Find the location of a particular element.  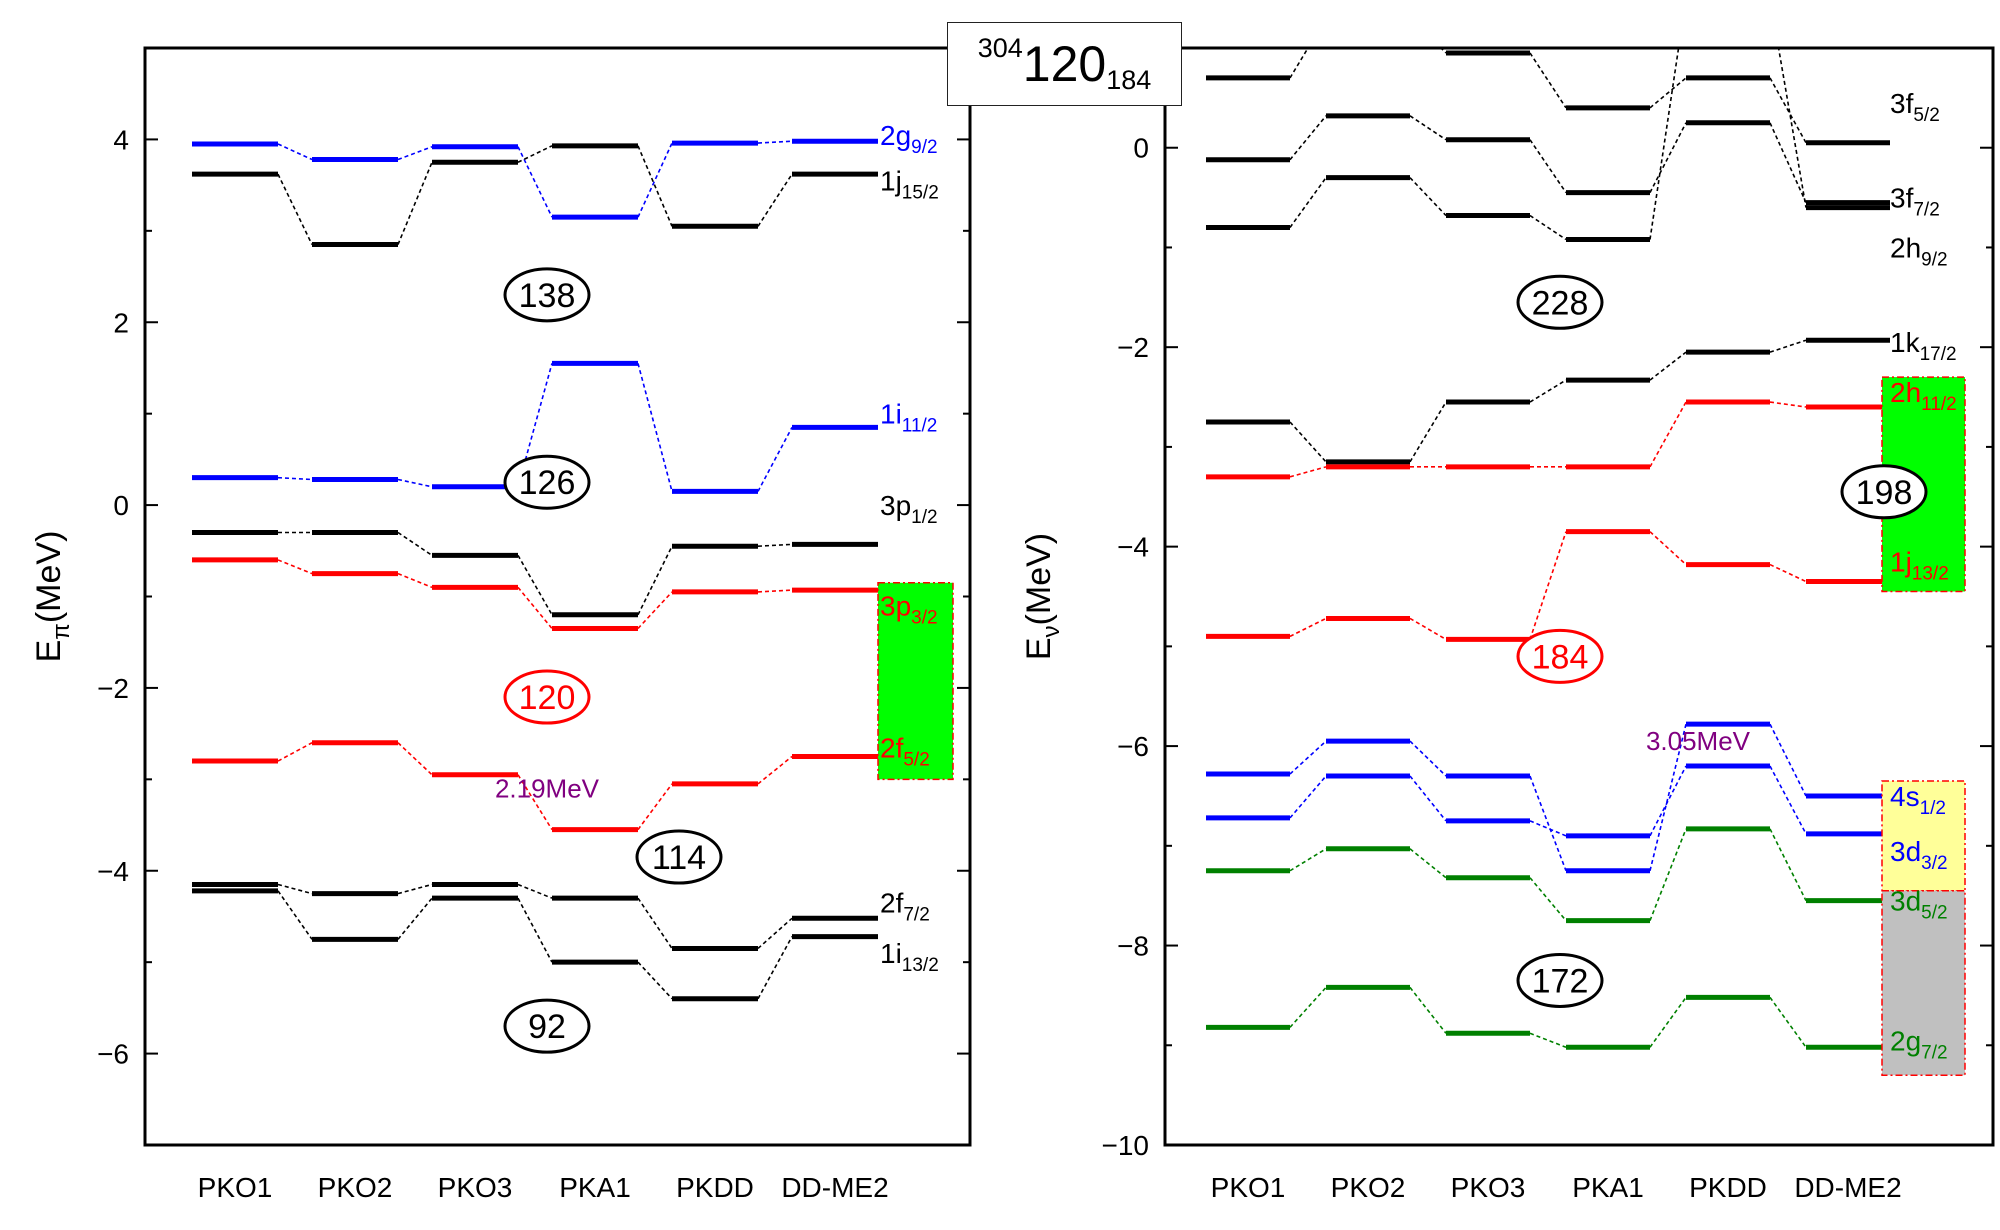

nucleus-title: 304 120 184 is located at coordinates (1064, 64).